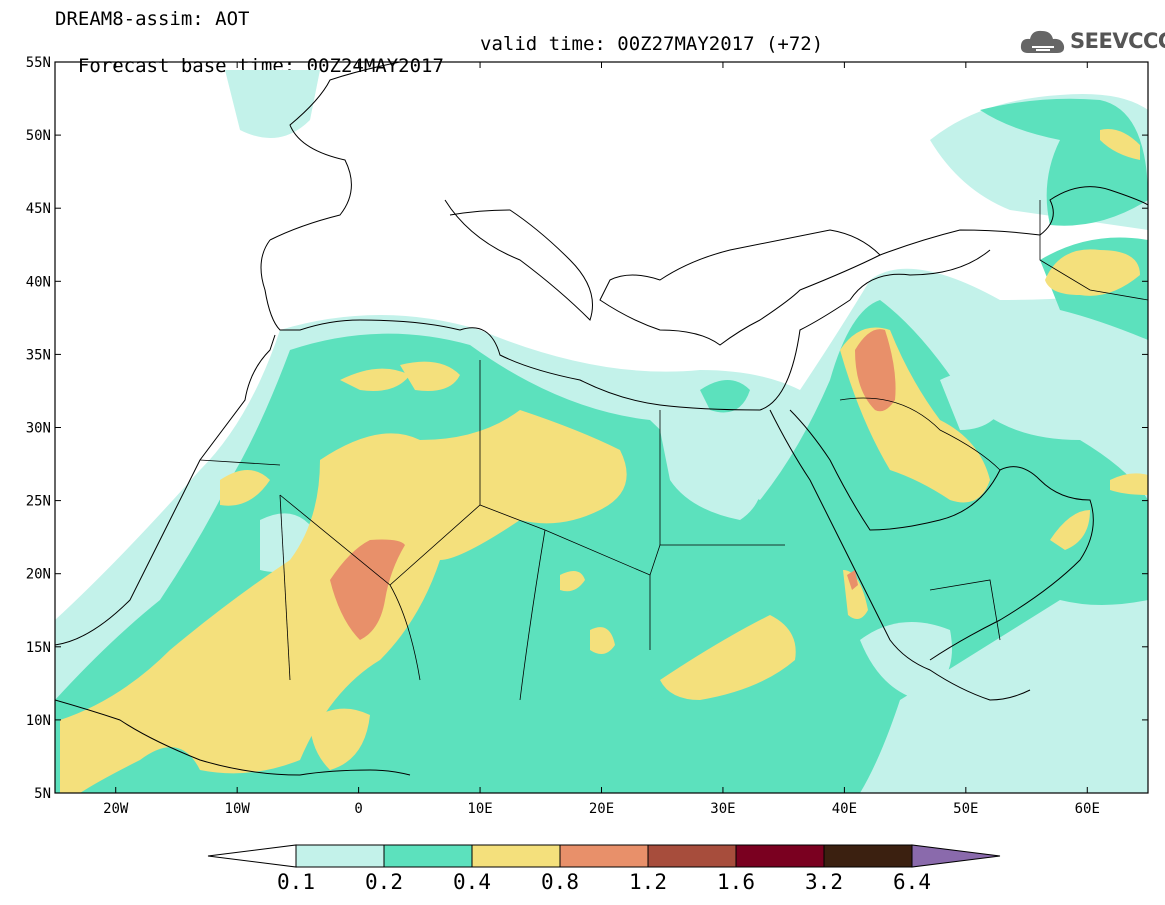  What do you see at coordinates (260, 66) in the screenshot?
I see `base-time-label: Forecast base time: 00Z24MAY2017` at bounding box center [260, 66].